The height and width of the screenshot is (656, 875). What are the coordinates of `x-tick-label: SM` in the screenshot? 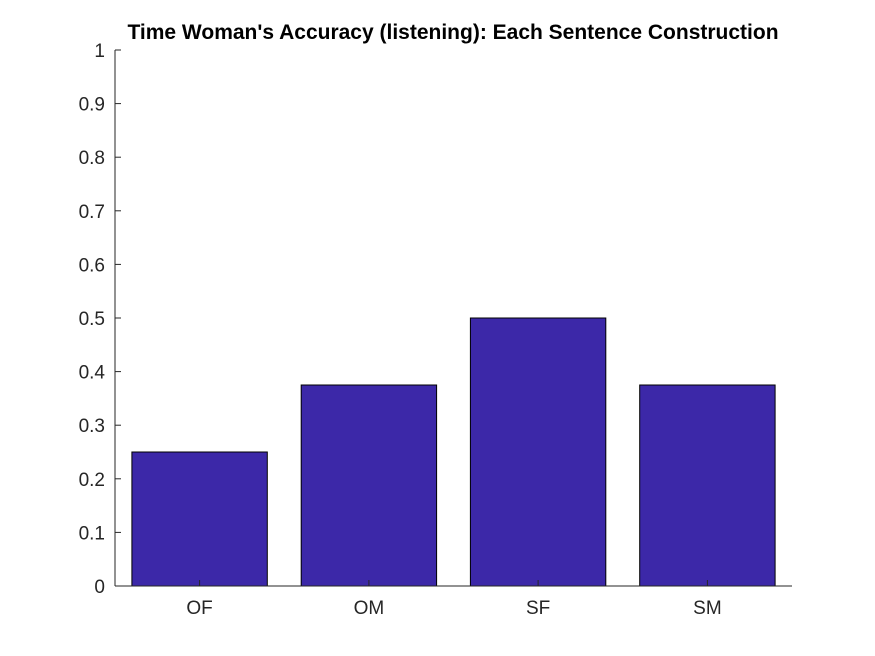 It's located at (707, 608).